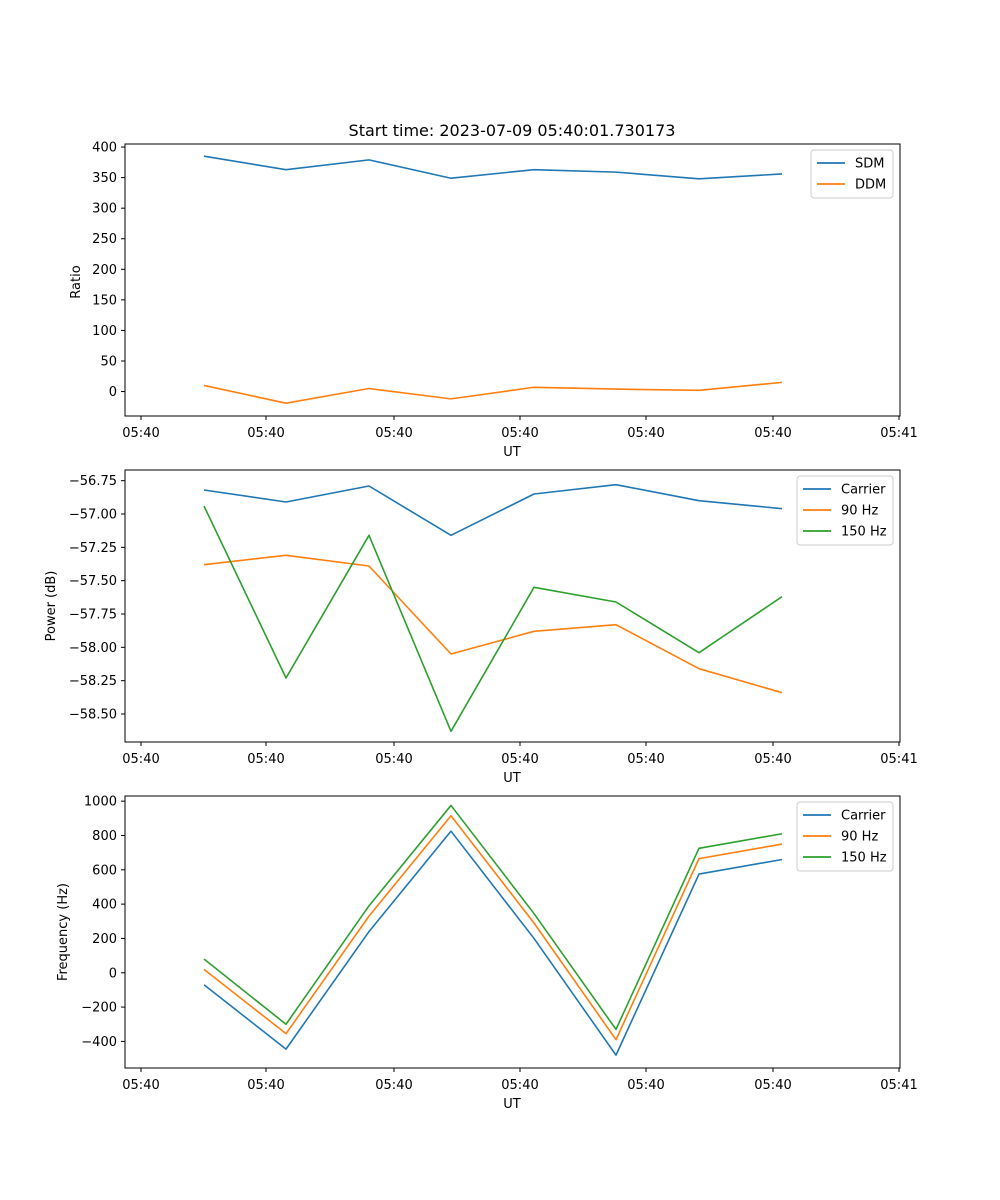 The image size is (1000, 1200). What do you see at coordinates (104, 870) in the screenshot?
I see `y-tick-label: 600` at bounding box center [104, 870].